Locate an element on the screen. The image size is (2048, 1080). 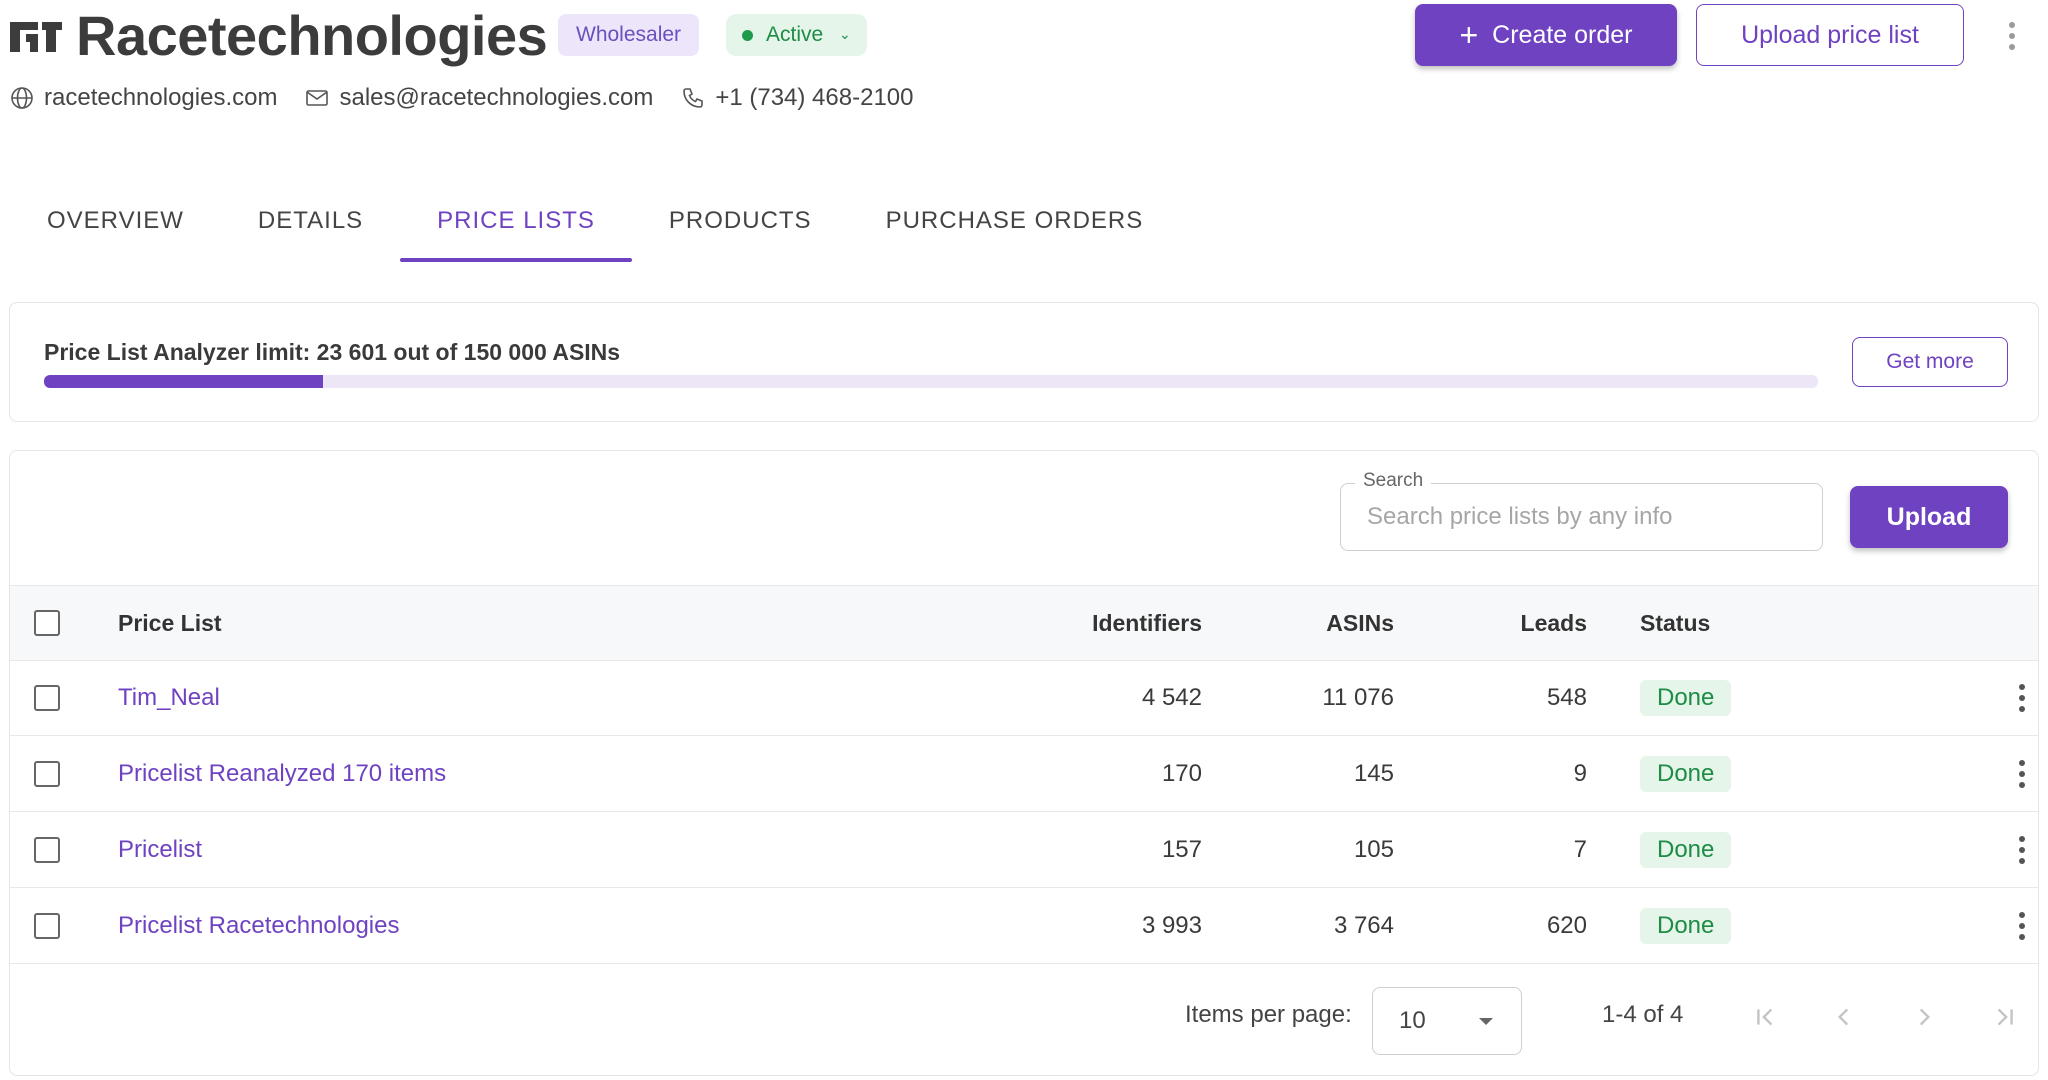
phone-icon is located at coordinates (693, 98).